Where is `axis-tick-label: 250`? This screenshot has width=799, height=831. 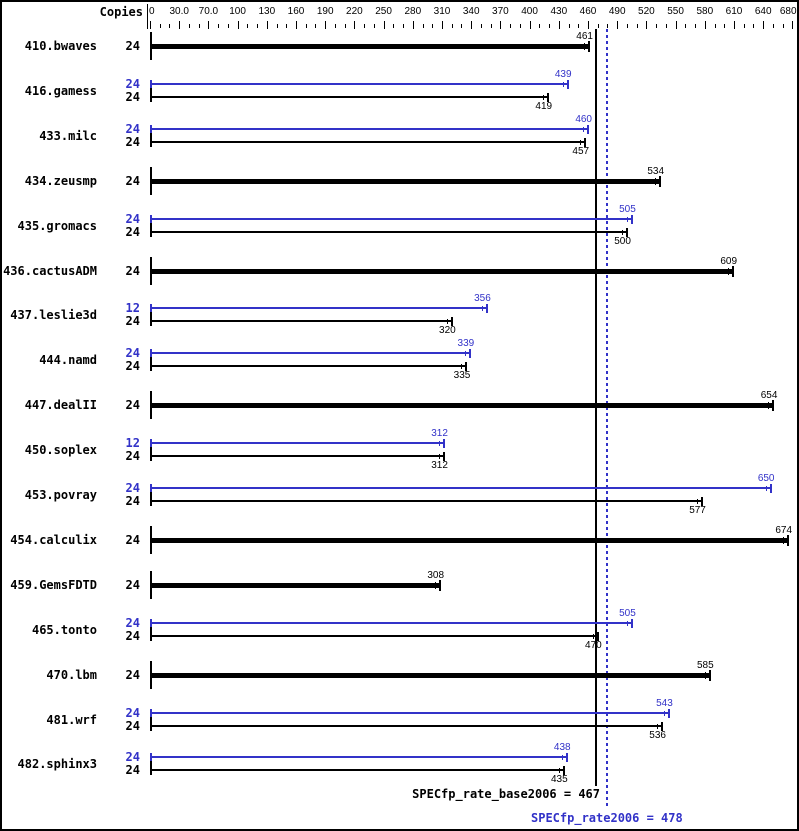
axis-tick-label: 250 is located at coordinates (383, 11).